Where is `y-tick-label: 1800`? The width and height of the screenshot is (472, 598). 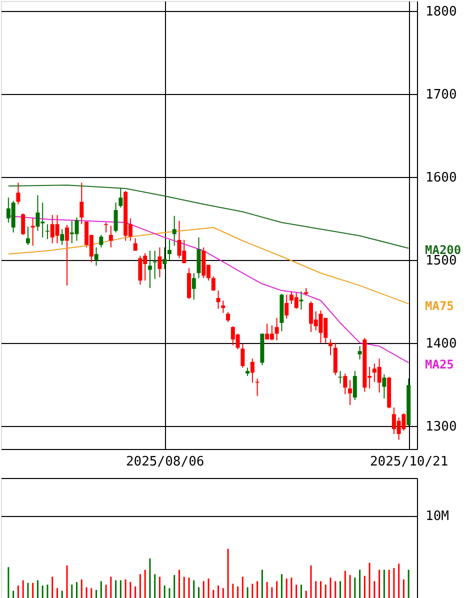
y-tick-label: 1800 is located at coordinates (441, 12).